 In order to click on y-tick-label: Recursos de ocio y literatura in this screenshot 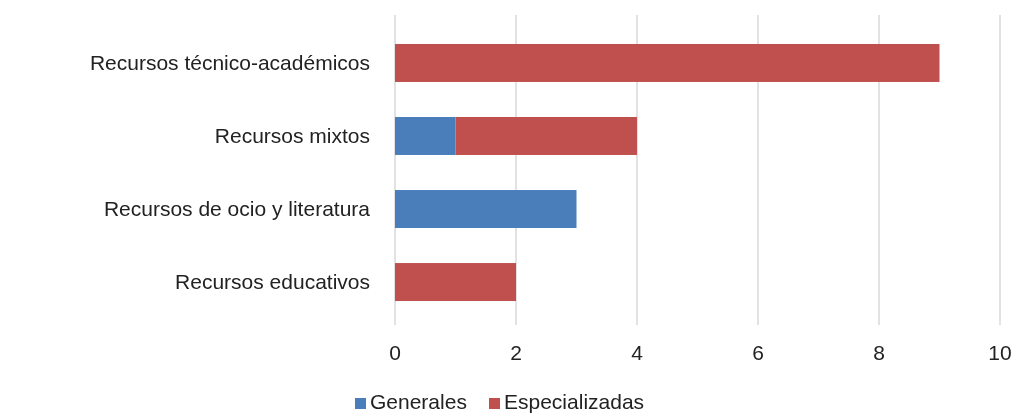, I will do `click(237, 209)`.